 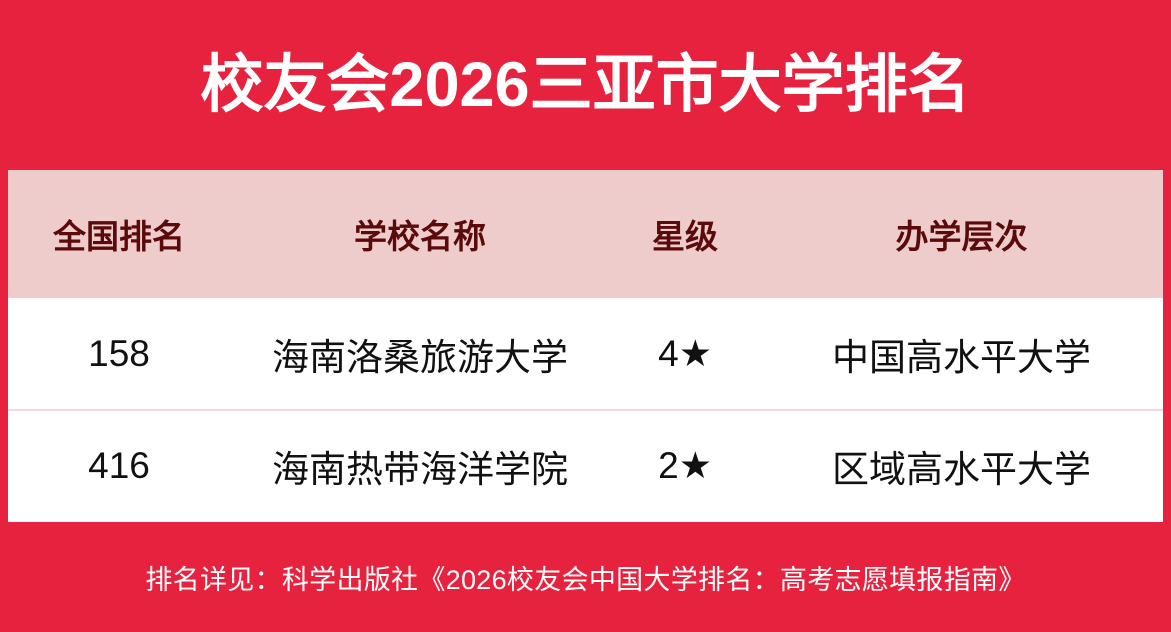 What do you see at coordinates (961, 469) in the screenshot?
I see `cell-school-level: 区域高水平大学` at bounding box center [961, 469].